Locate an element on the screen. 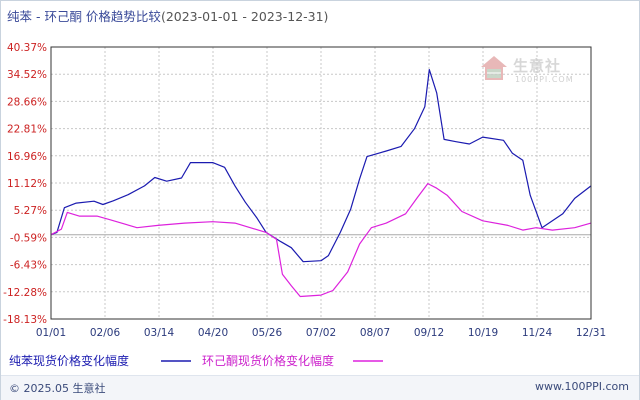 The height and width of the screenshot is (400, 640). legend-series-1-label: 纯苯现货价格变化幅度 is located at coordinates (69, 361).